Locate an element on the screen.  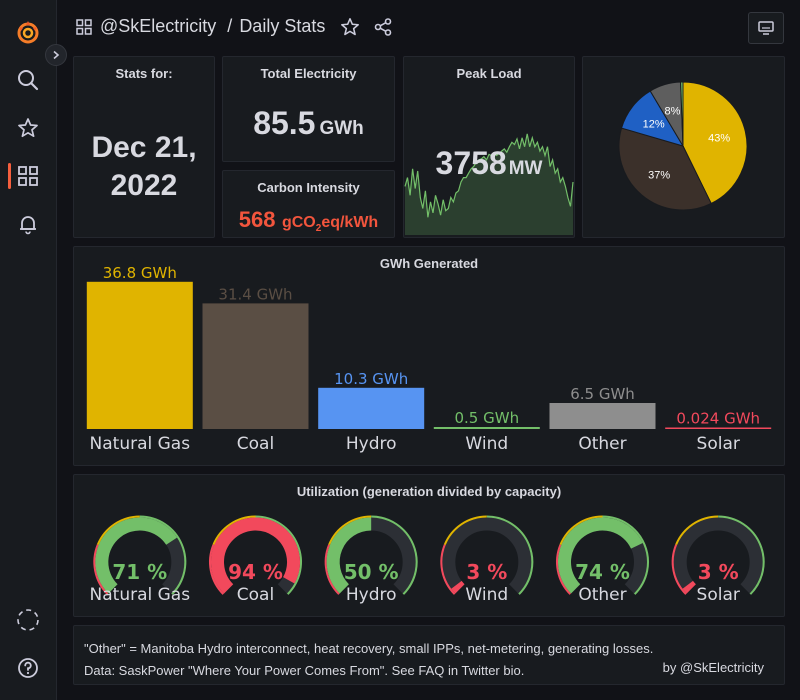
grafana-logo-icon is located at coordinates (28, 32).